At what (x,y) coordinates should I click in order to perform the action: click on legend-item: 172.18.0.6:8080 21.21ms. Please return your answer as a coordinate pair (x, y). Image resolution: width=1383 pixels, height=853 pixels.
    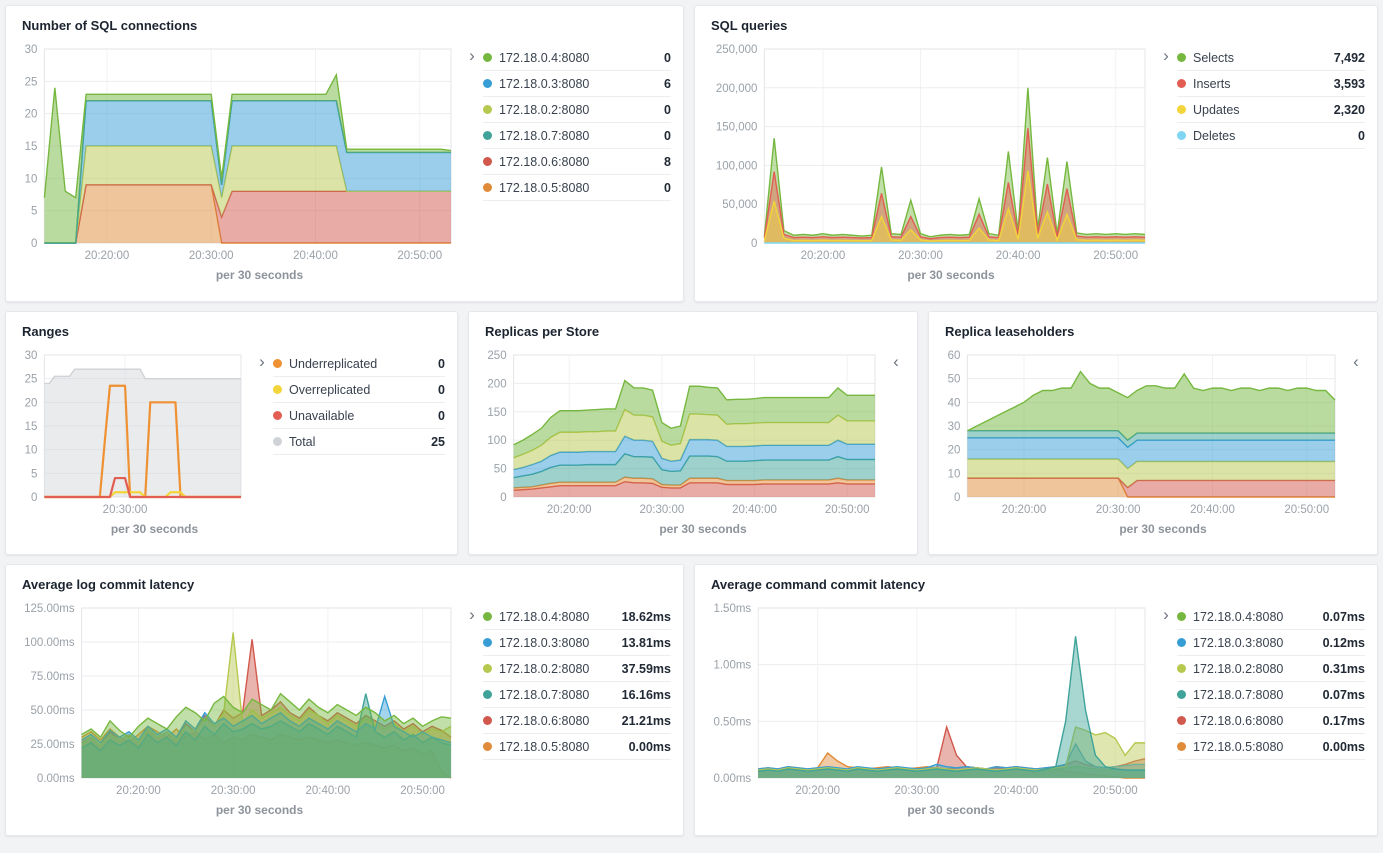
    Looking at the image, I should click on (577, 721).